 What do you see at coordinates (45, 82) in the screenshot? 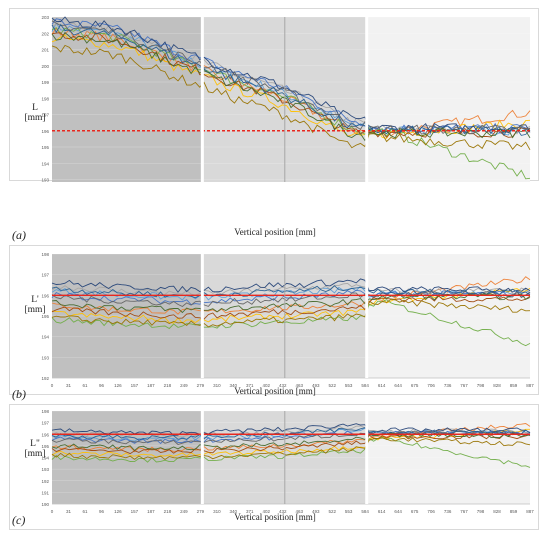
I see `y-tick-label: 199` at bounding box center [45, 82].